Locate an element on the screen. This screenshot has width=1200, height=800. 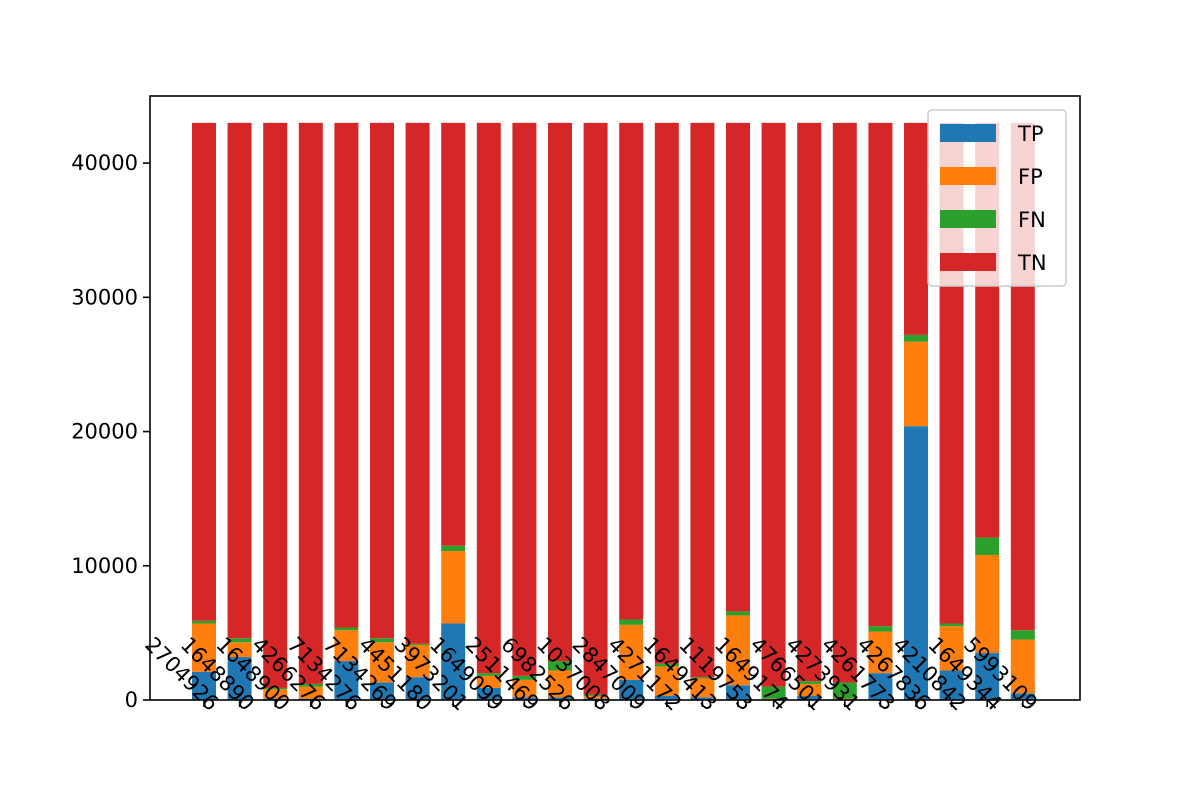
y-tick-label: 0 is located at coordinates (131, 700).